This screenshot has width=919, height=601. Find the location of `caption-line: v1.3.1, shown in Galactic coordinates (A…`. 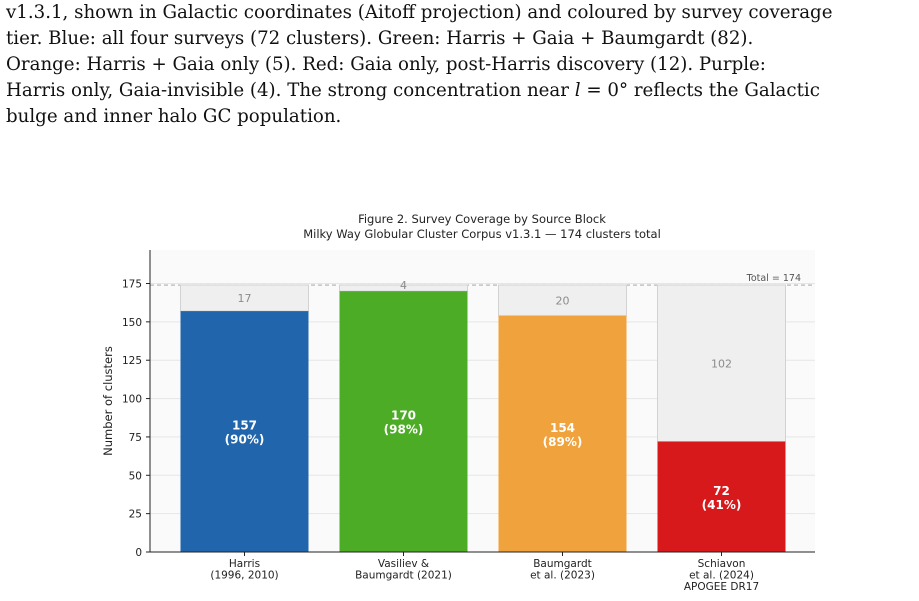

caption-line: v1.3.1, shown in Galactic coordinates (A… is located at coordinates (419, 12).